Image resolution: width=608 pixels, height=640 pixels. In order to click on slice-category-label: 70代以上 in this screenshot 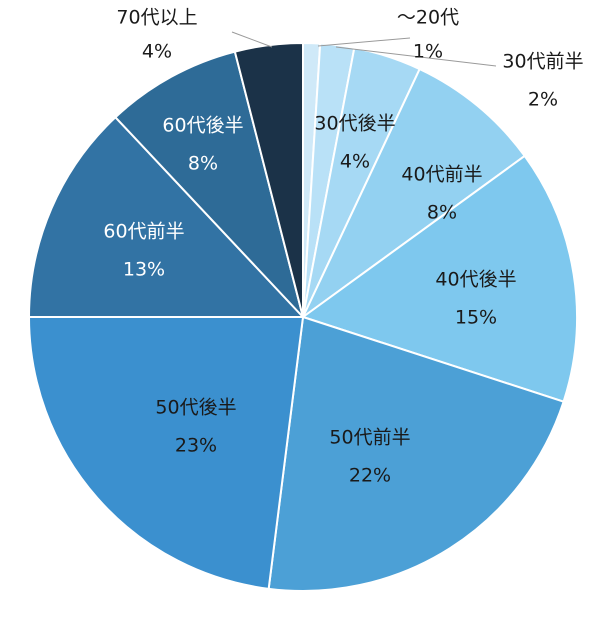, I will do `click(156, 18)`.